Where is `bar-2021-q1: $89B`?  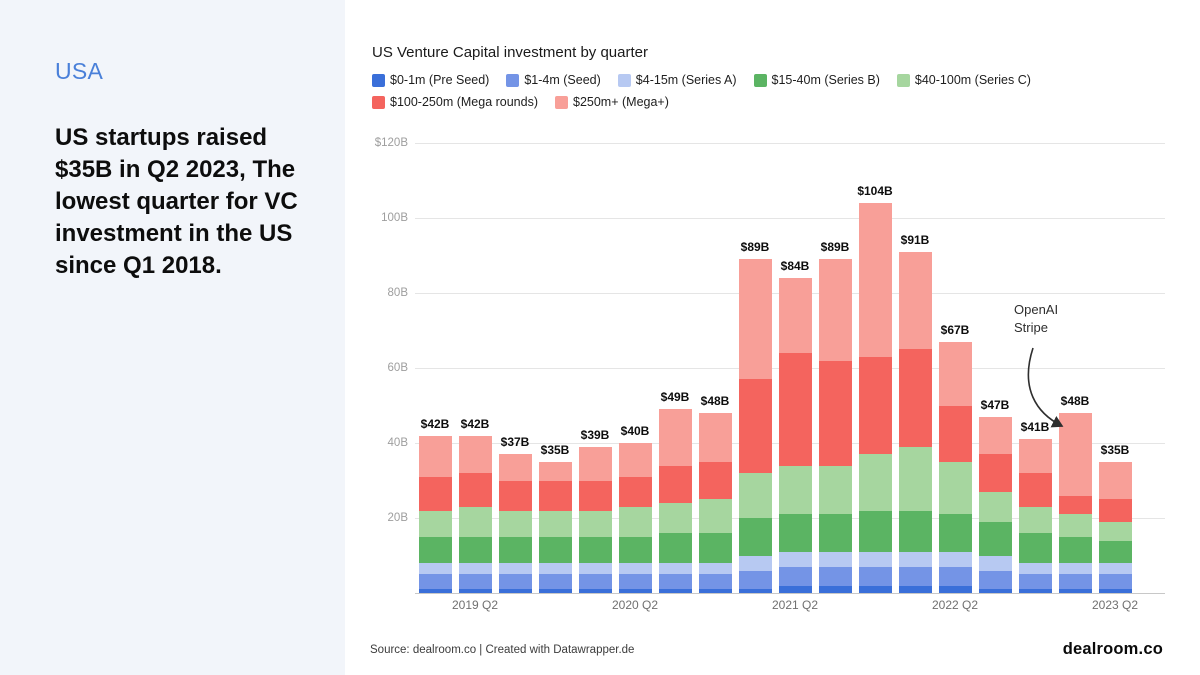
bar-2021-q1: $89B is located at coordinates (755, 368).